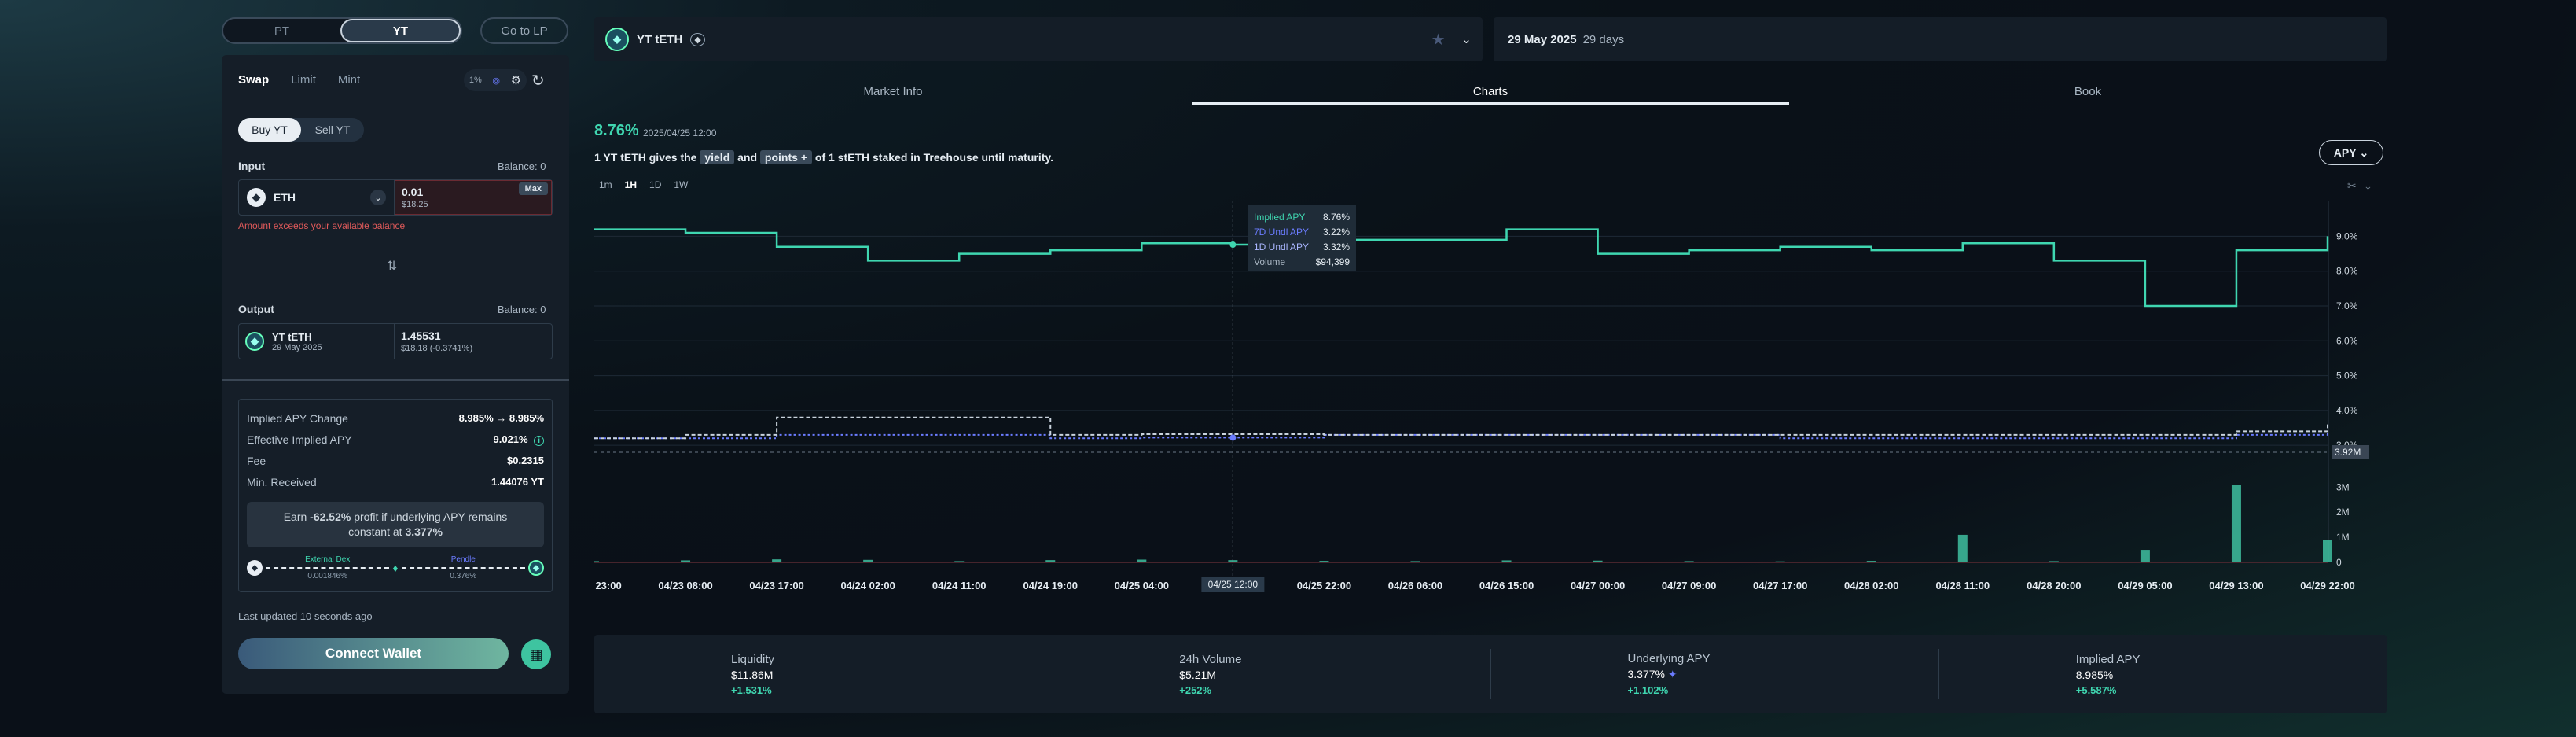  What do you see at coordinates (349, 80) in the screenshot?
I see `tab-mint: Mint` at bounding box center [349, 80].